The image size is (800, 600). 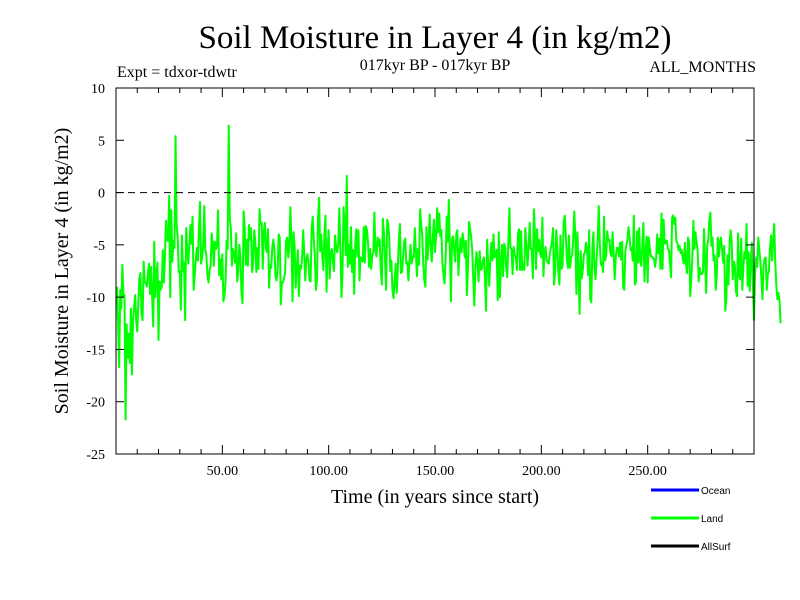 I want to click on x-tick-label: 50.00, so click(x=223, y=471).